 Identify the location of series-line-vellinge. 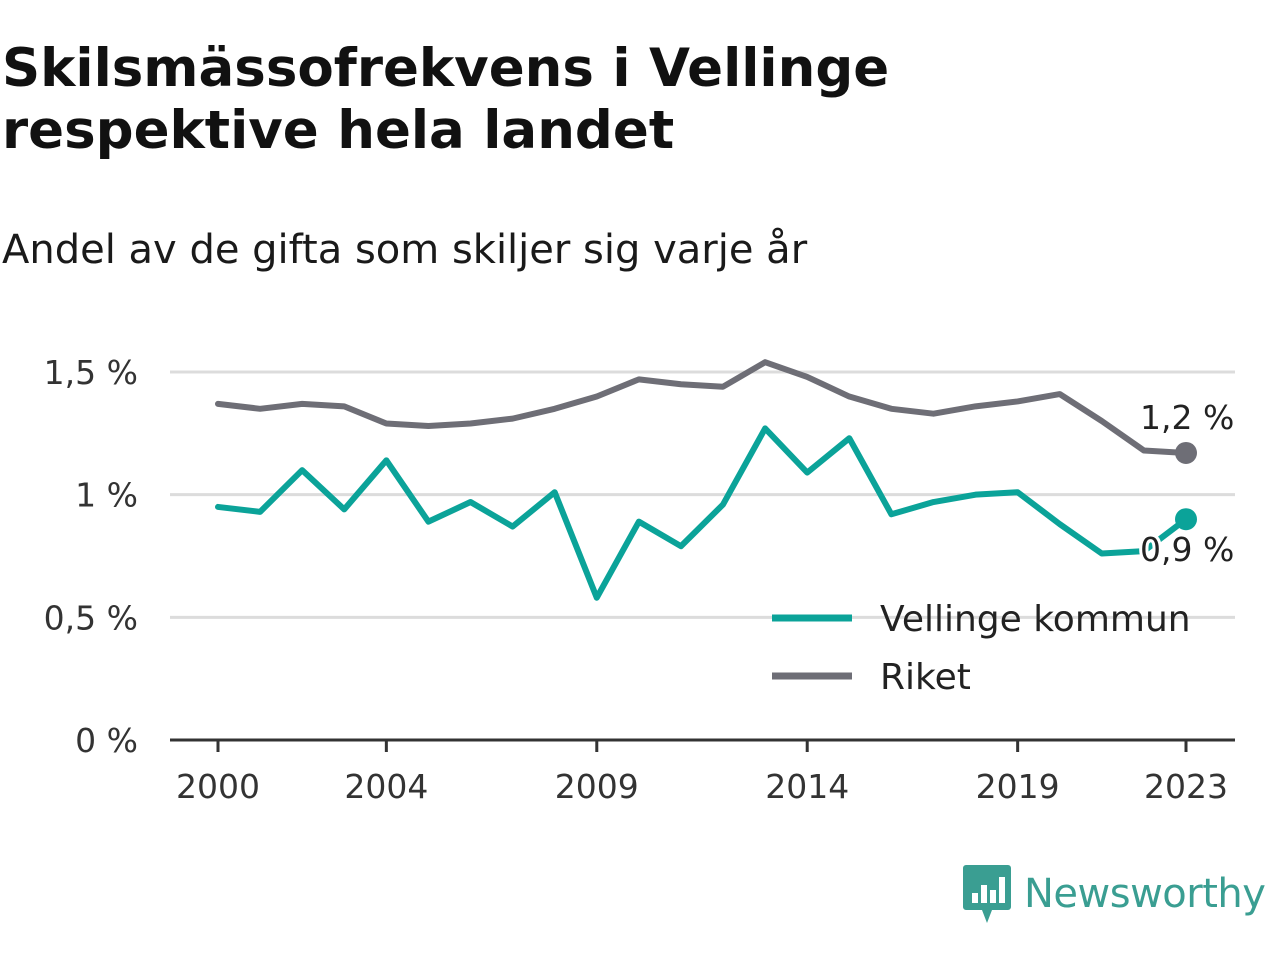
(702, 513).